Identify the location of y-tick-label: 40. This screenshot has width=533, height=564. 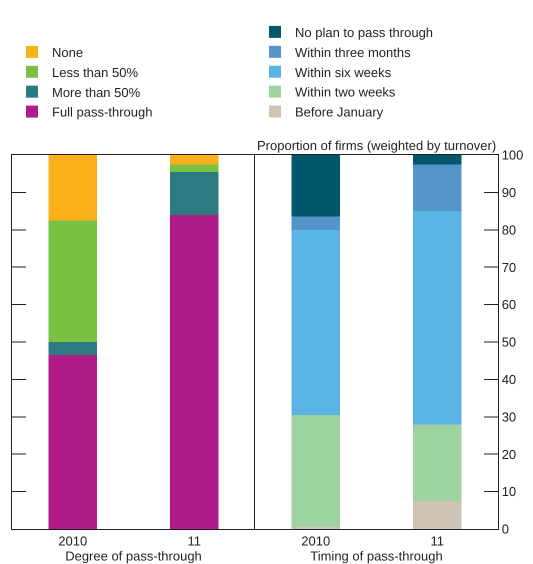
(509, 379).